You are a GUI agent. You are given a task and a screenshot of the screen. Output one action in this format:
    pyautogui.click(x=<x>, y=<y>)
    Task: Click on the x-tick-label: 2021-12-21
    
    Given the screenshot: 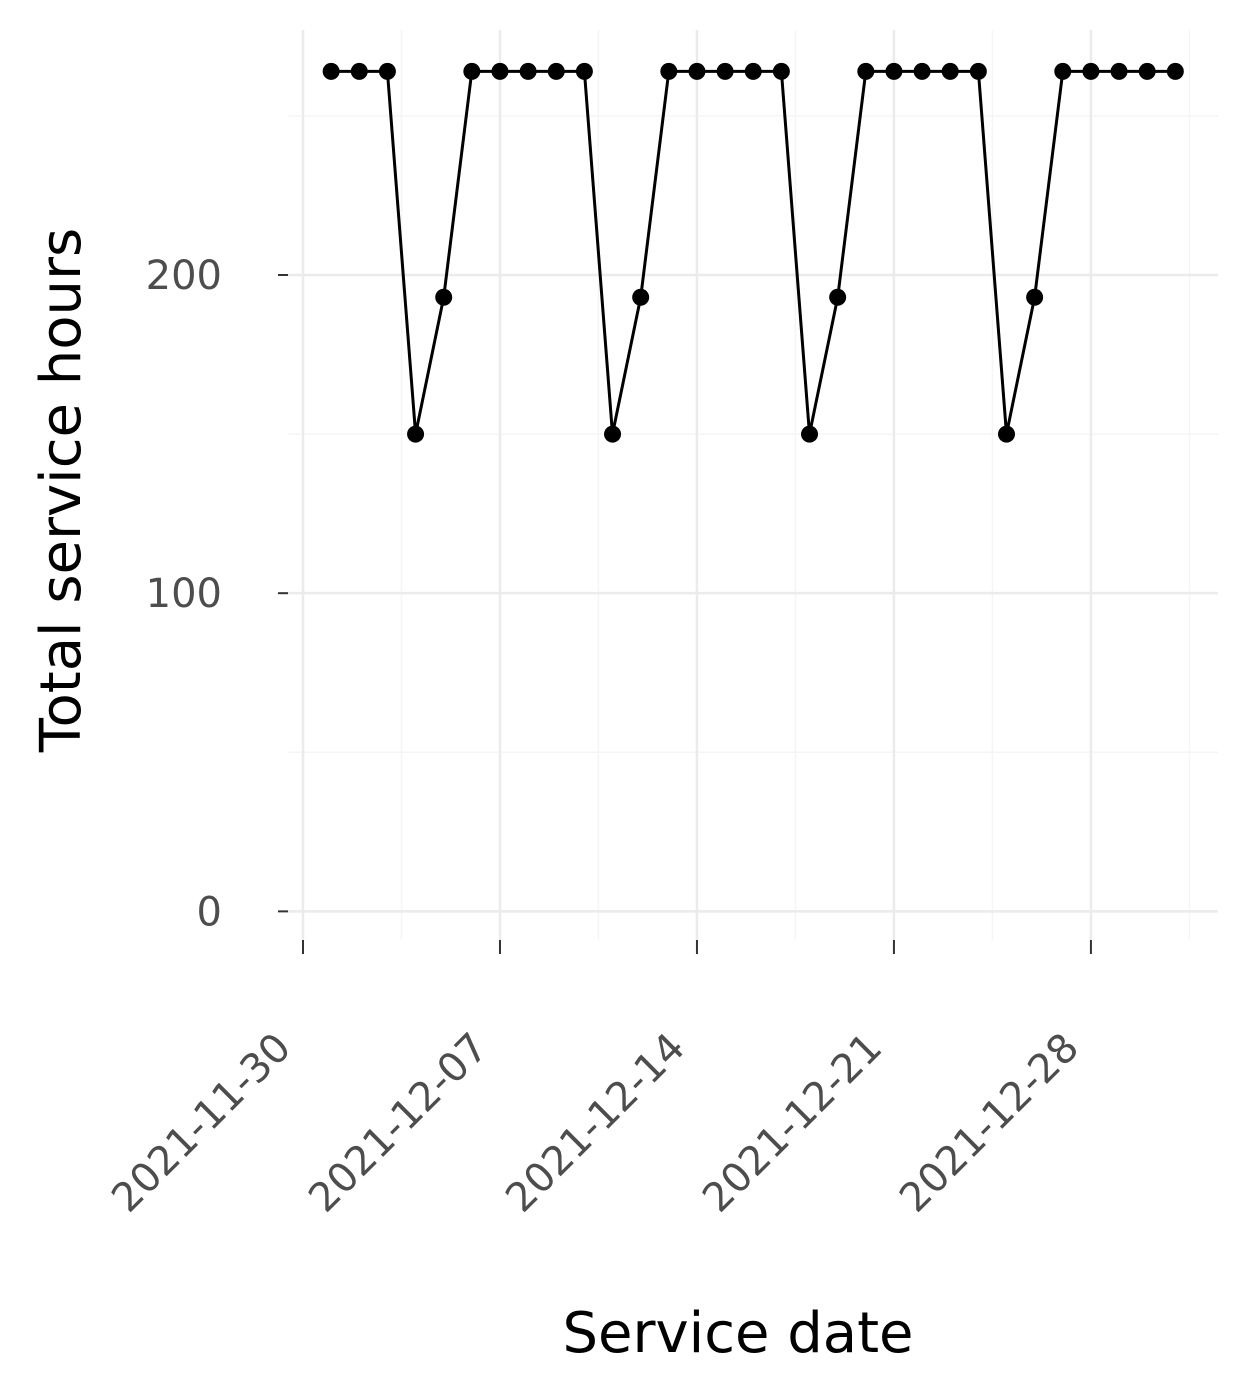 What is the action you would take?
    pyautogui.click(x=792, y=1123)
    